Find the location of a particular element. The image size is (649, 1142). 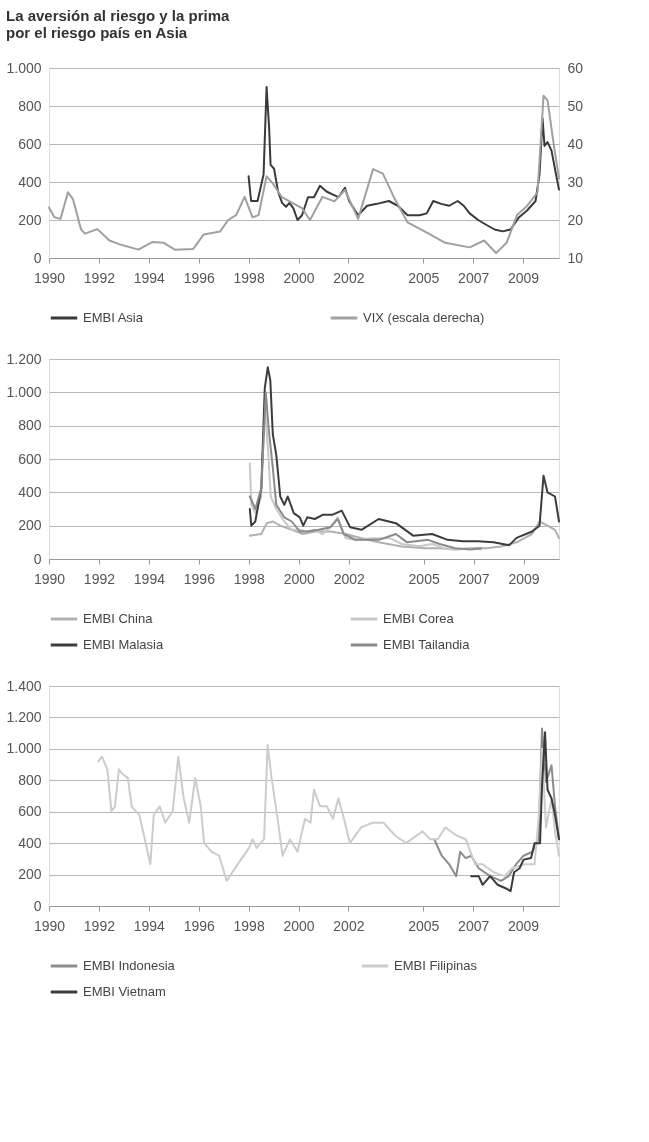

legend-label: EMBI China is located at coordinates (118, 618).